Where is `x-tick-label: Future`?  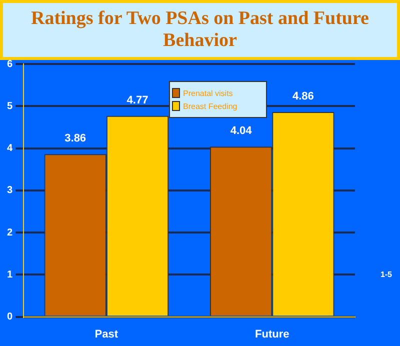 x-tick-label: Future is located at coordinates (272, 334).